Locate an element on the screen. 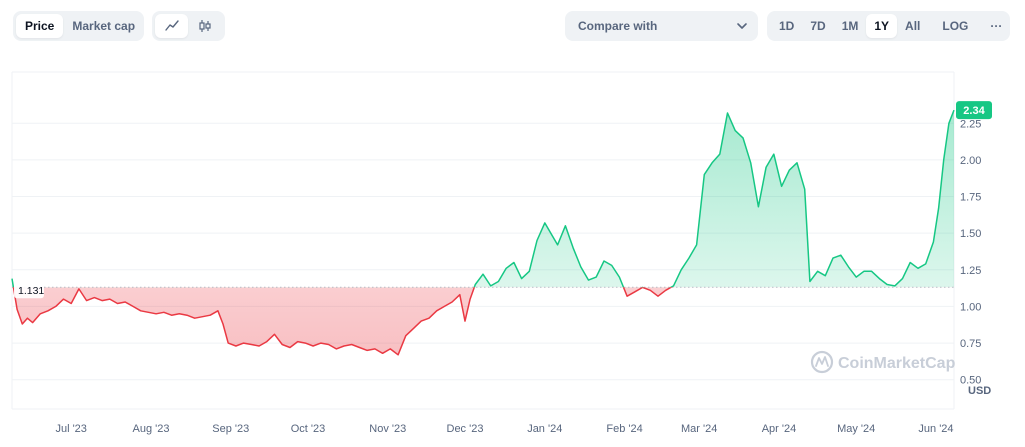 Image resolution: width=1025 pixels, height=447 pixels. area-below-baseline is located at coordinates (342, 321).